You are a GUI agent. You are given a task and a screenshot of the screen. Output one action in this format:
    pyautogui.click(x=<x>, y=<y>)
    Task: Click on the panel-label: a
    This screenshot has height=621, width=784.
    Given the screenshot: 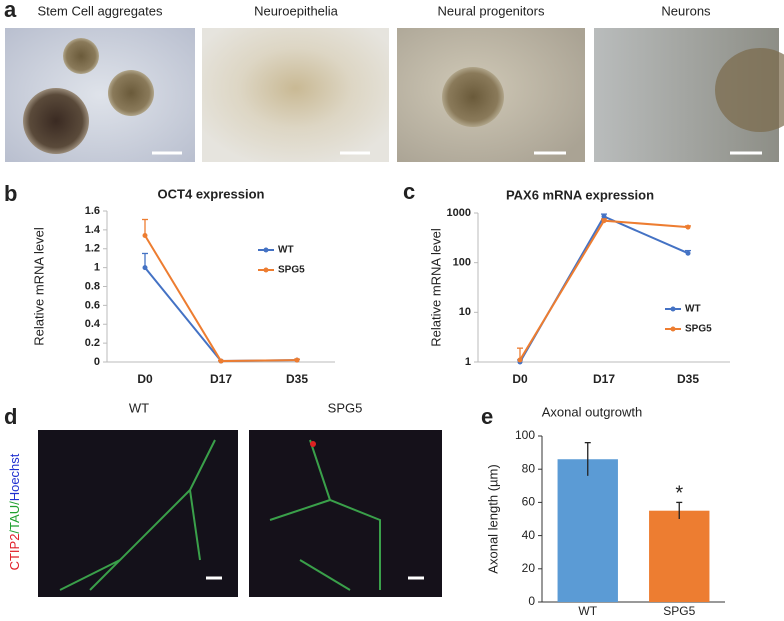 What is the action you would take?
    pyautogui.click(x=10, y=11)
    